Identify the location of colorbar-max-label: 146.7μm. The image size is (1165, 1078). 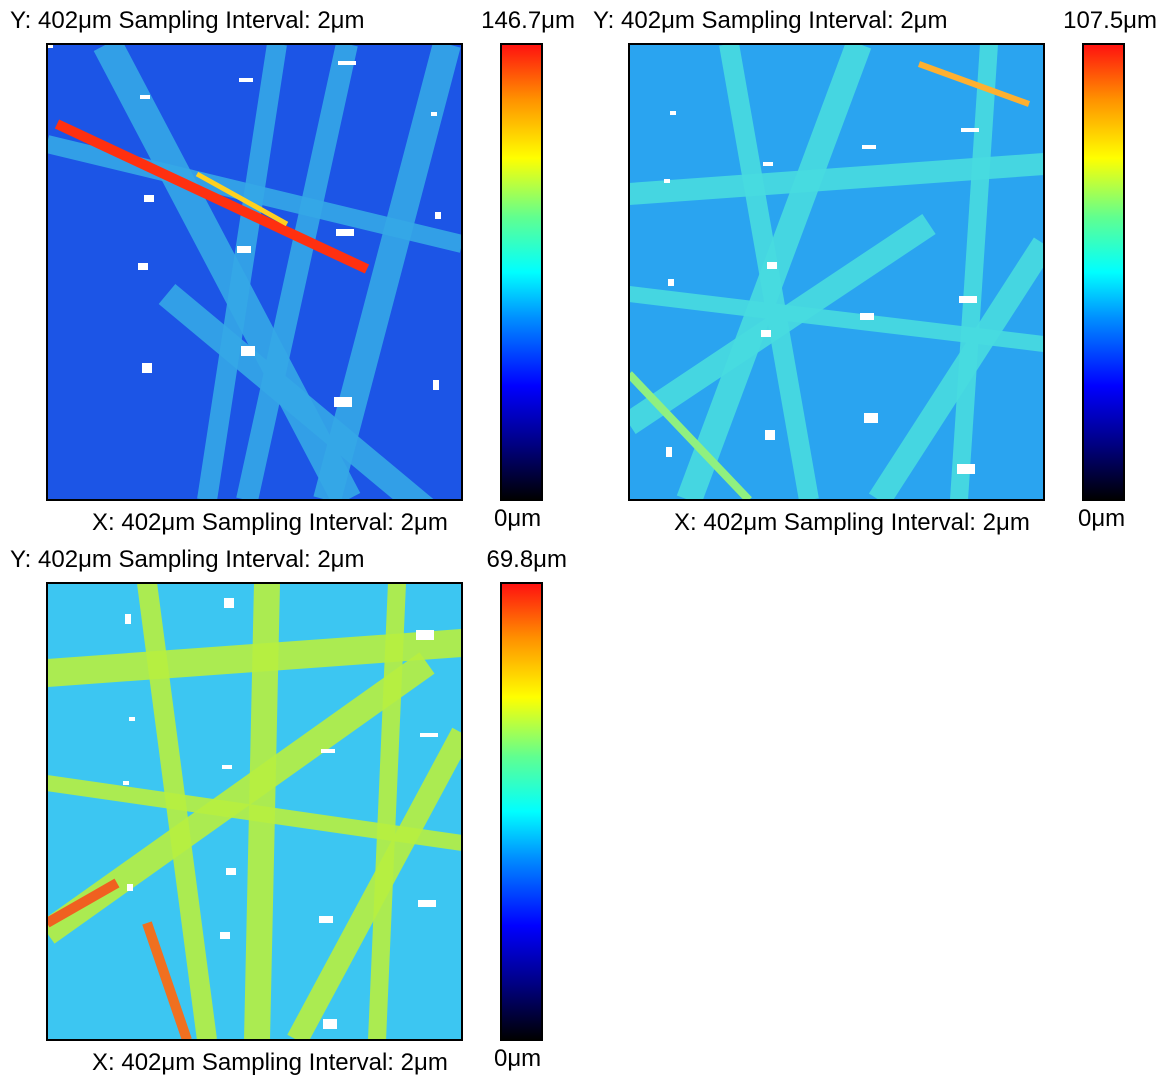
(528, 20).